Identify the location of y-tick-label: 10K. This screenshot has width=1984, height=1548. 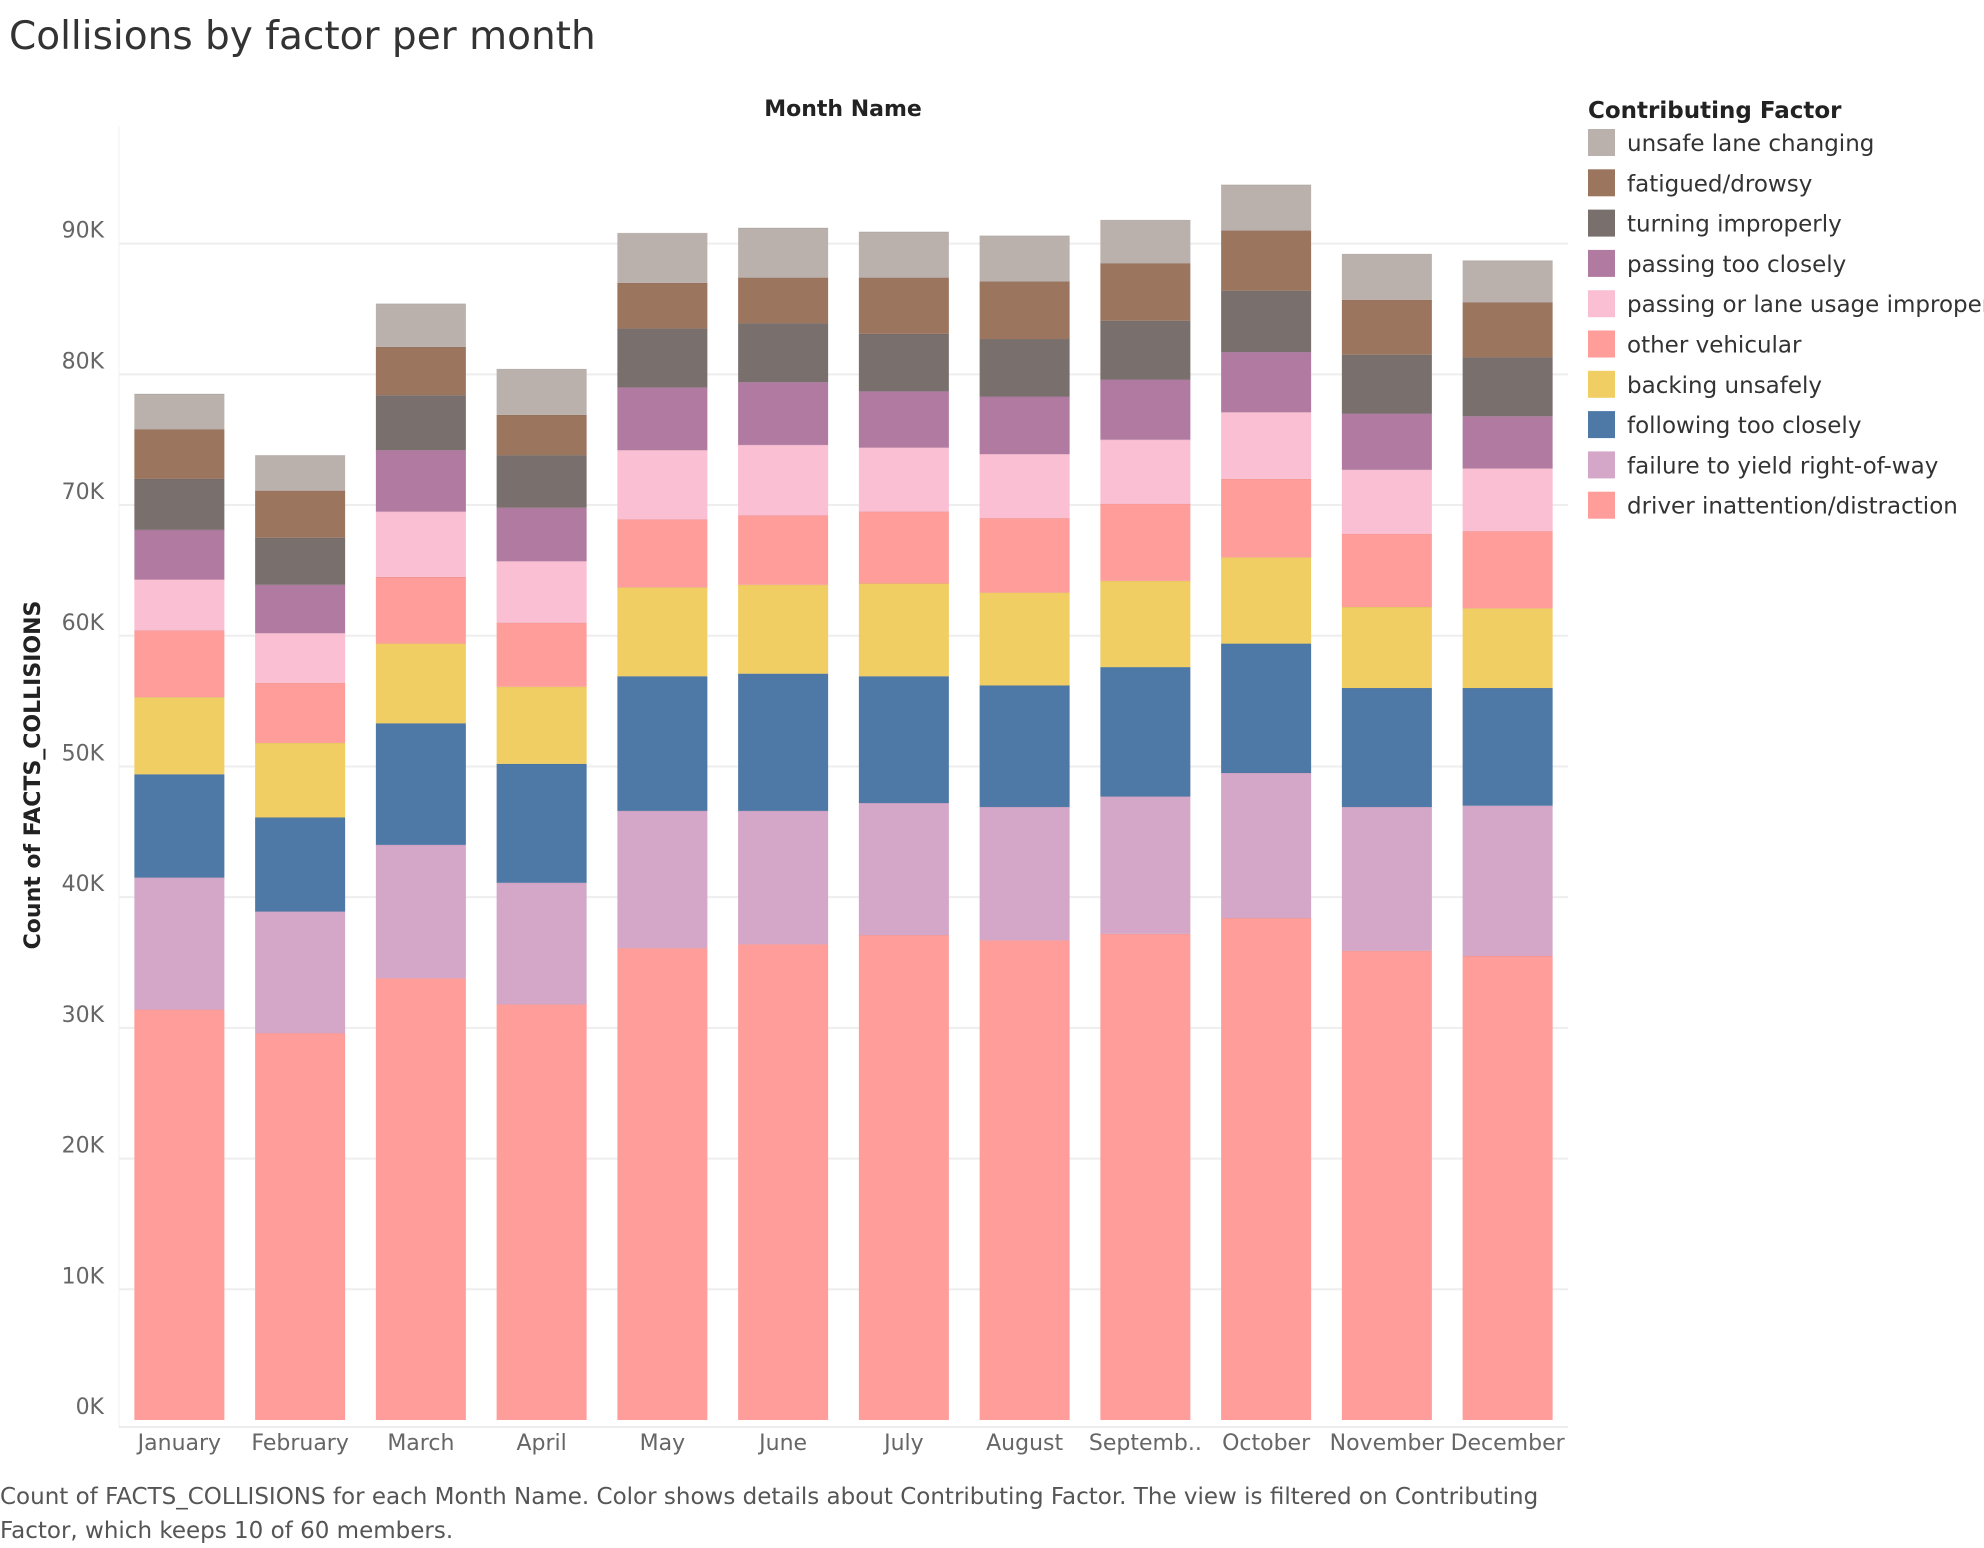
(83, 1276).